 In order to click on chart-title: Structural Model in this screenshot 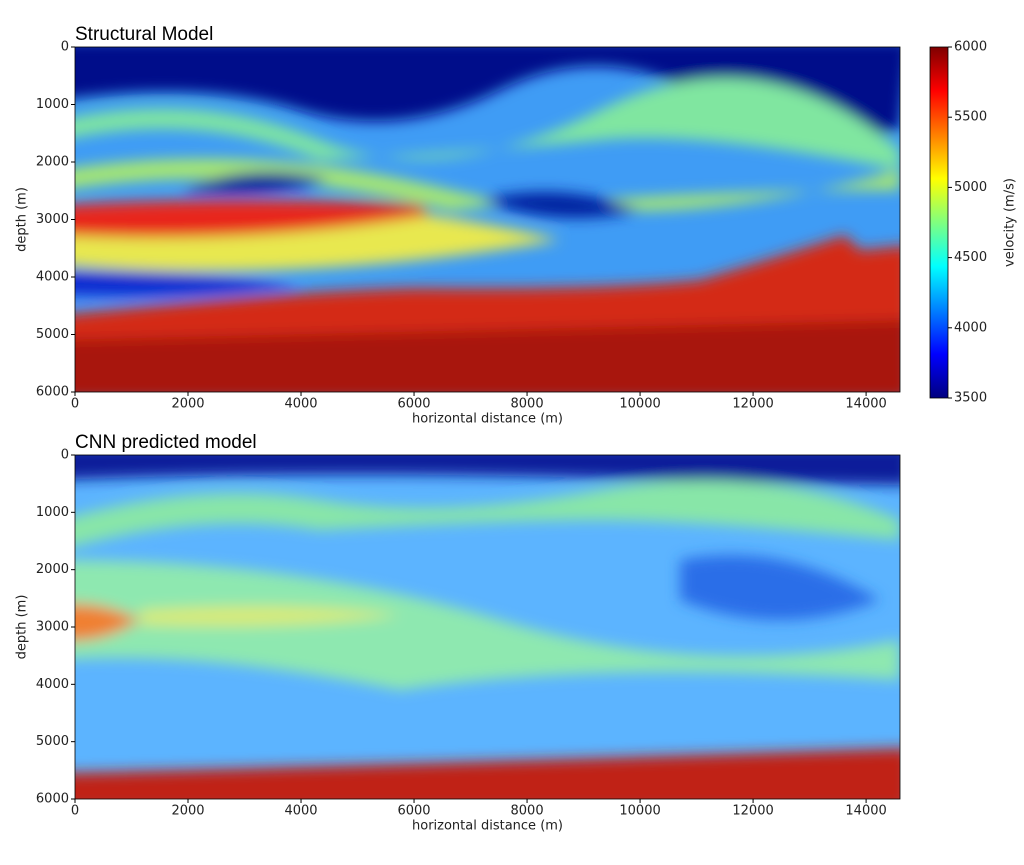, I will do `click(144, 34)`.